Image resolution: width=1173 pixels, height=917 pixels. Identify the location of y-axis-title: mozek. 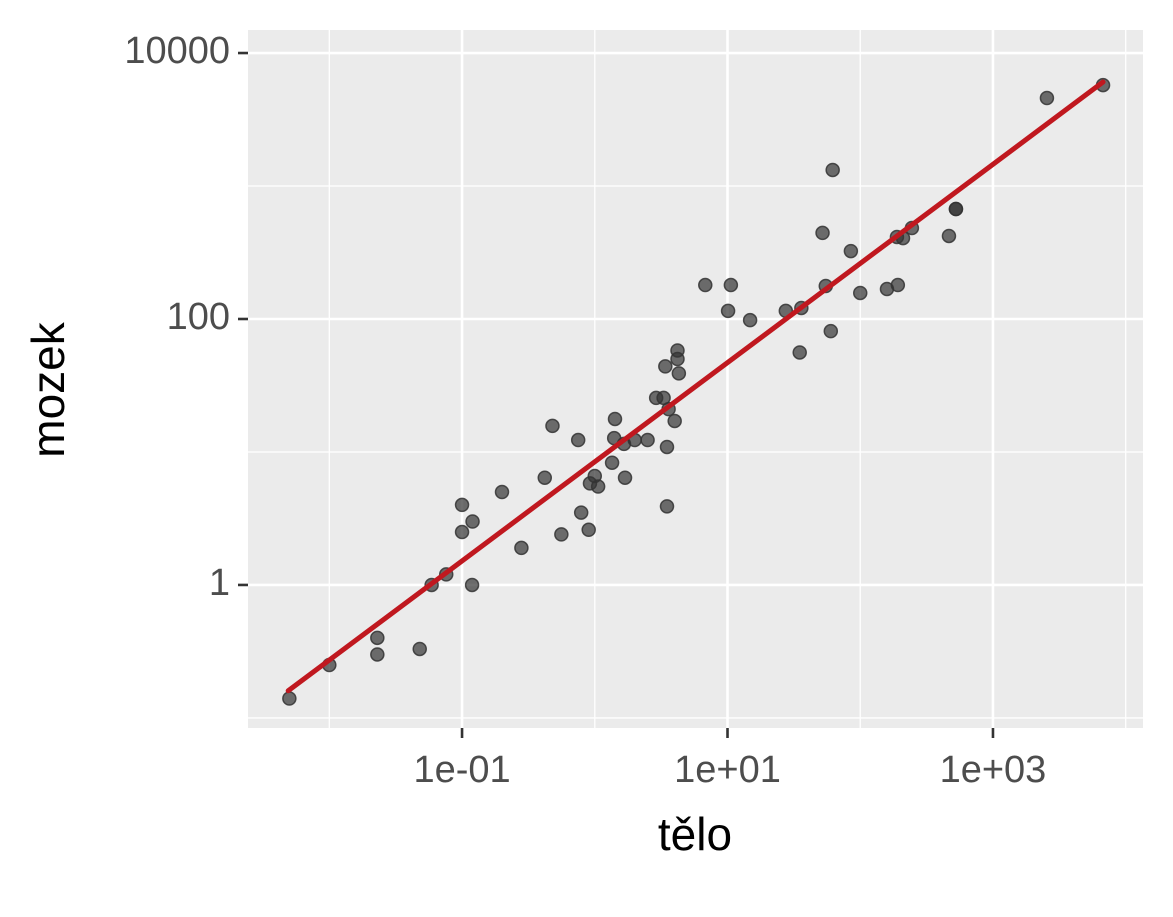
(48, 389).